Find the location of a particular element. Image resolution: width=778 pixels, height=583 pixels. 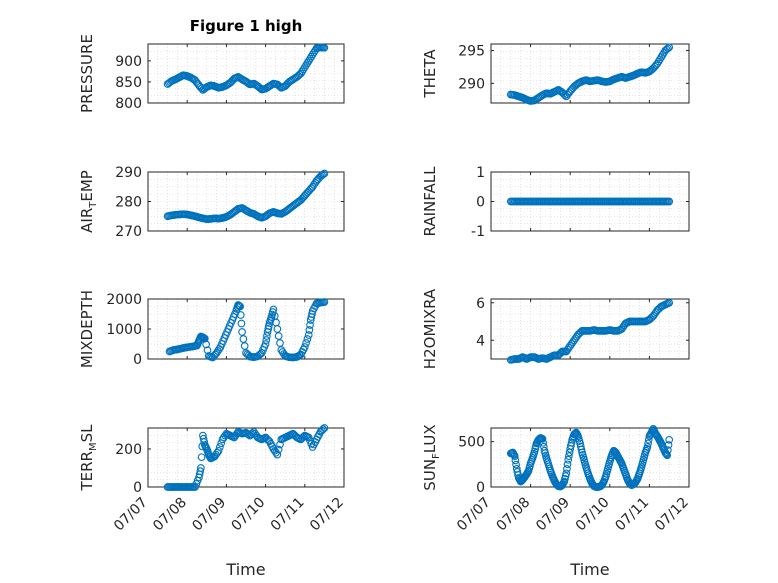

y-tick-label: 800 is located at coordinates (128, 104).